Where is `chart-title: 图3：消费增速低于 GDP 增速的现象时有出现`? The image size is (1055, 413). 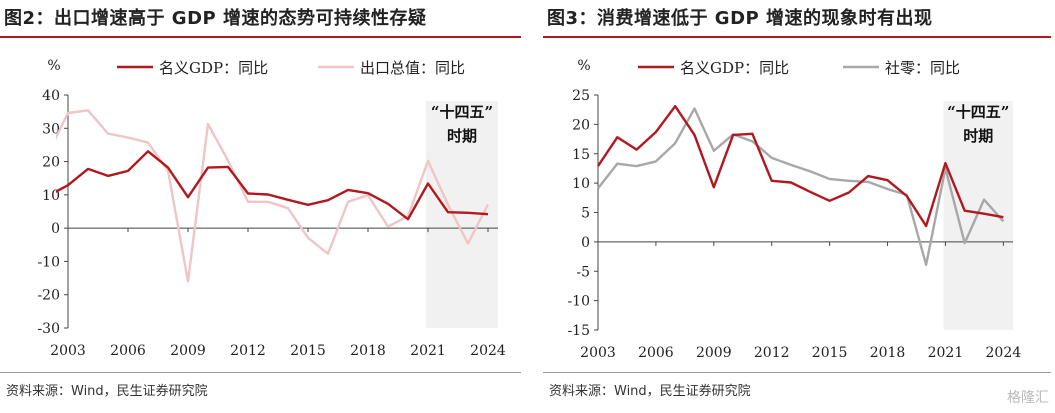 chart-title: 图3：消费增速低于 GDP 增速的现象时有出现 is located at coordinates (740, 18).